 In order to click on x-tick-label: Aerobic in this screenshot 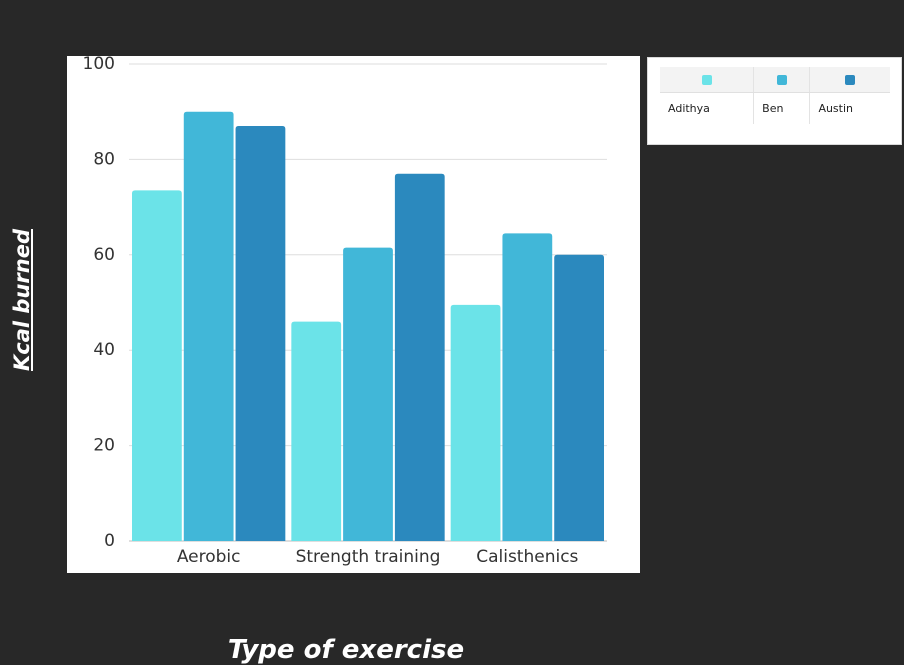, I will do `click(209, 557)`.